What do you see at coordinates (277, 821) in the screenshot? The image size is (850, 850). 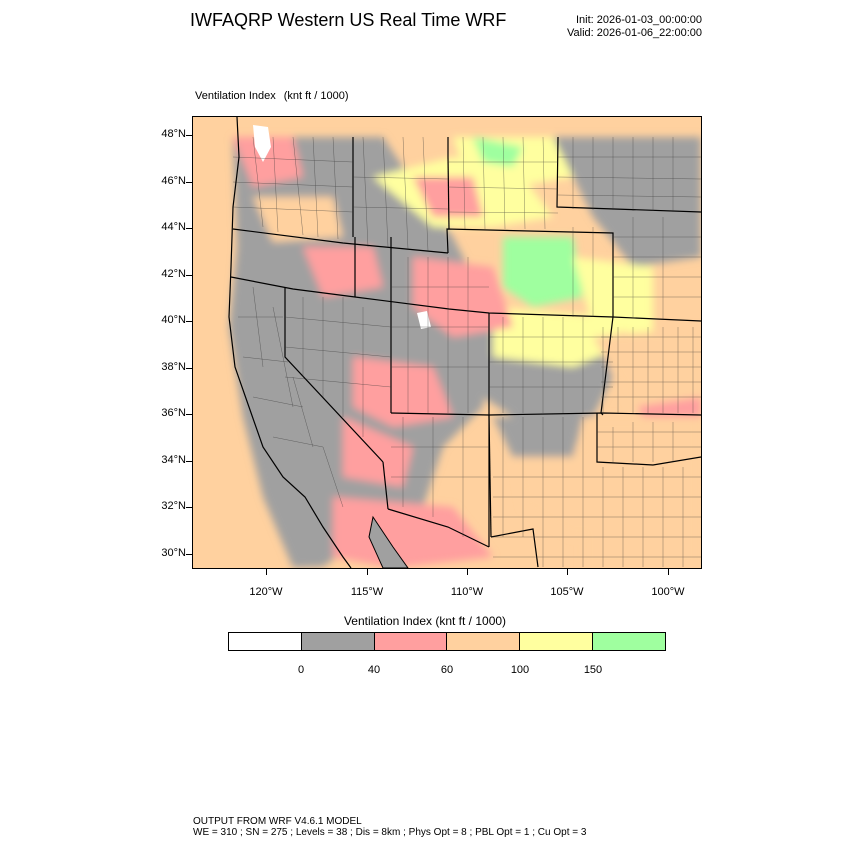 I see `footer-line-1: OUTPUT FROM WRF V4.6.1 MODEL` at bounding box center [277, 821].